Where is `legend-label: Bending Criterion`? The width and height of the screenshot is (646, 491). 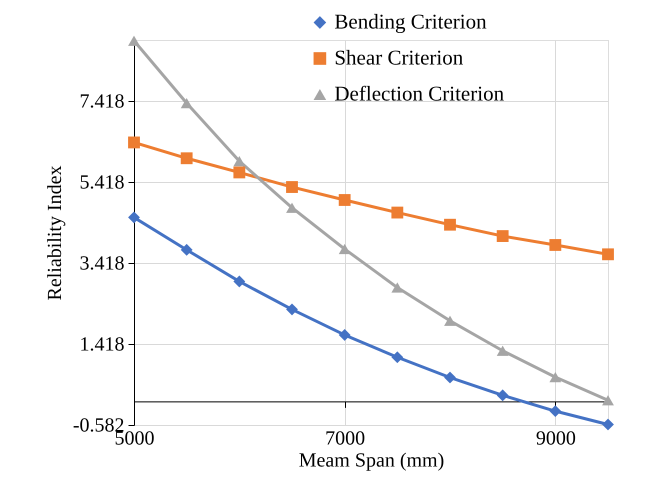
legend-label: Bending Criterion is located at coordinates (411, 22).